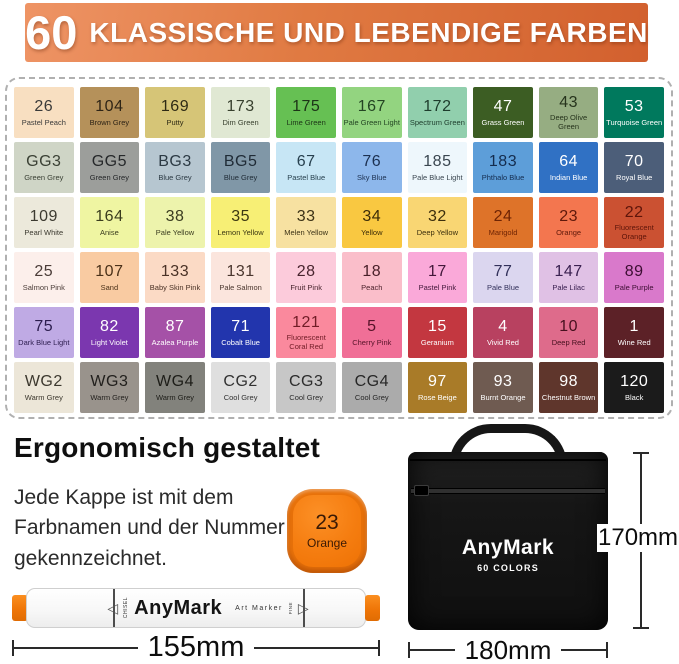  I want to click on swatch-code: BG5, so click(240, 162).